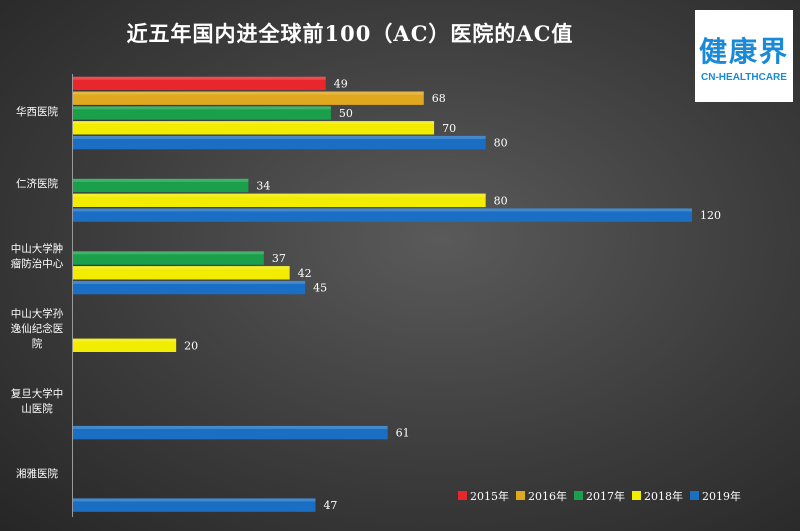  What do you see at coordinates (350, 33) in the screenshot?
I see `chart-title: 近五年国内进全球前100（AC）医院的AC值` at bounding box center [350, 33].